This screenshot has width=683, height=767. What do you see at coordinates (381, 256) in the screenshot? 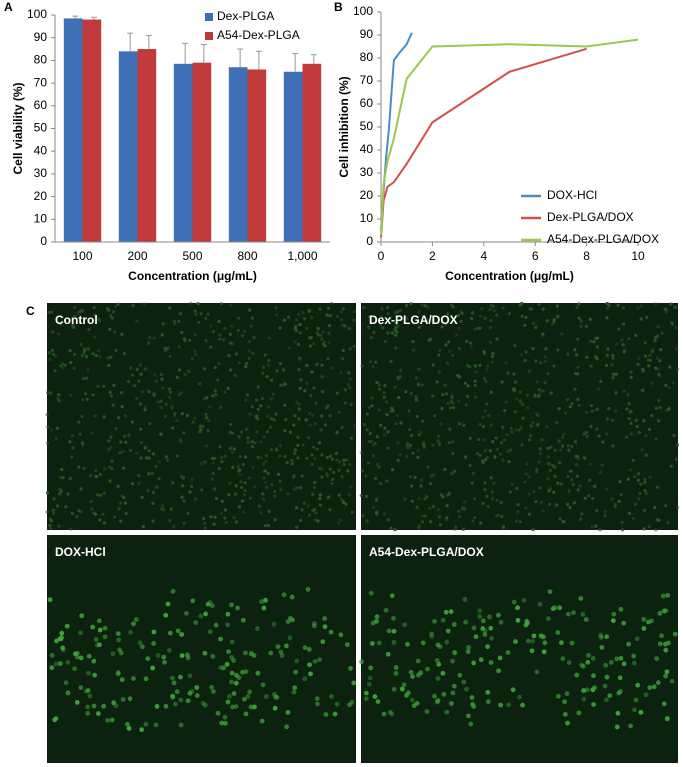
I see `x-tick-label: 0` at bounding box center [381, 256].